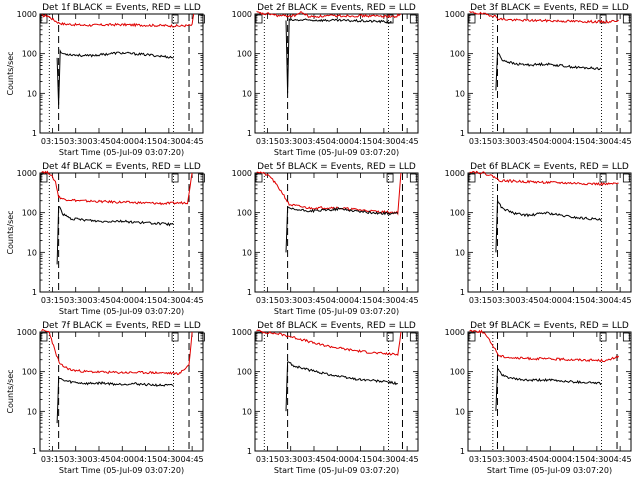 Image resolution: width=640 pixels, height=480 pixels. Describe the element at coordinates (121, 326) in the screenshot. I see `chart-title: Det 7f BLACK = Events, RED = LLD` at that location.